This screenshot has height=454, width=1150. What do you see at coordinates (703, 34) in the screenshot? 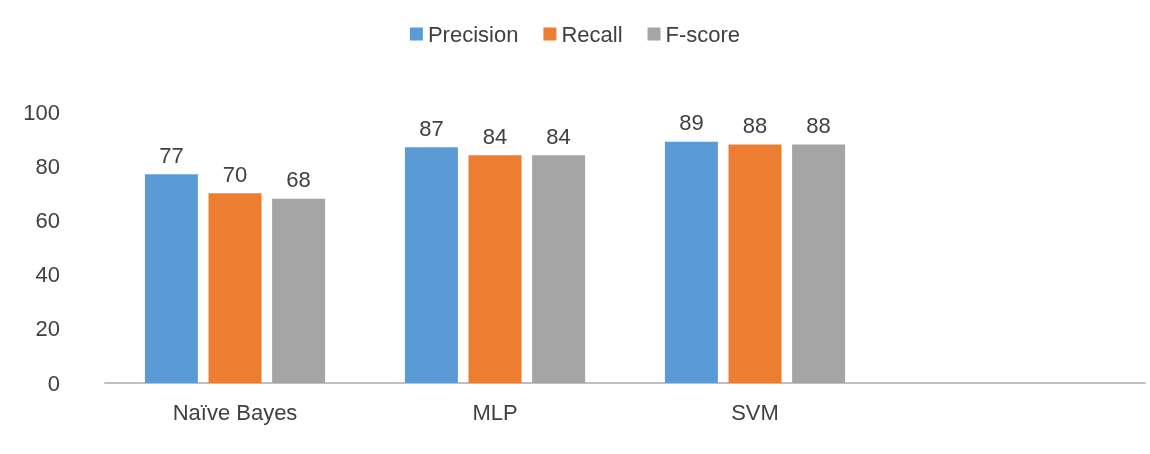
I see `legend-label: F-score` at bounding box center [703, 34].